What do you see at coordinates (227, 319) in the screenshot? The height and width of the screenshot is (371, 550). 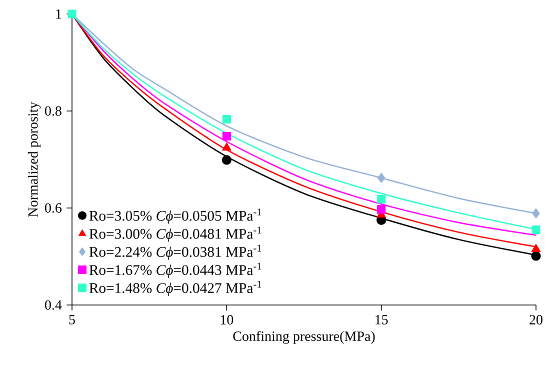 I see `x-tick-label: 10` at bounding box center [227, 319].